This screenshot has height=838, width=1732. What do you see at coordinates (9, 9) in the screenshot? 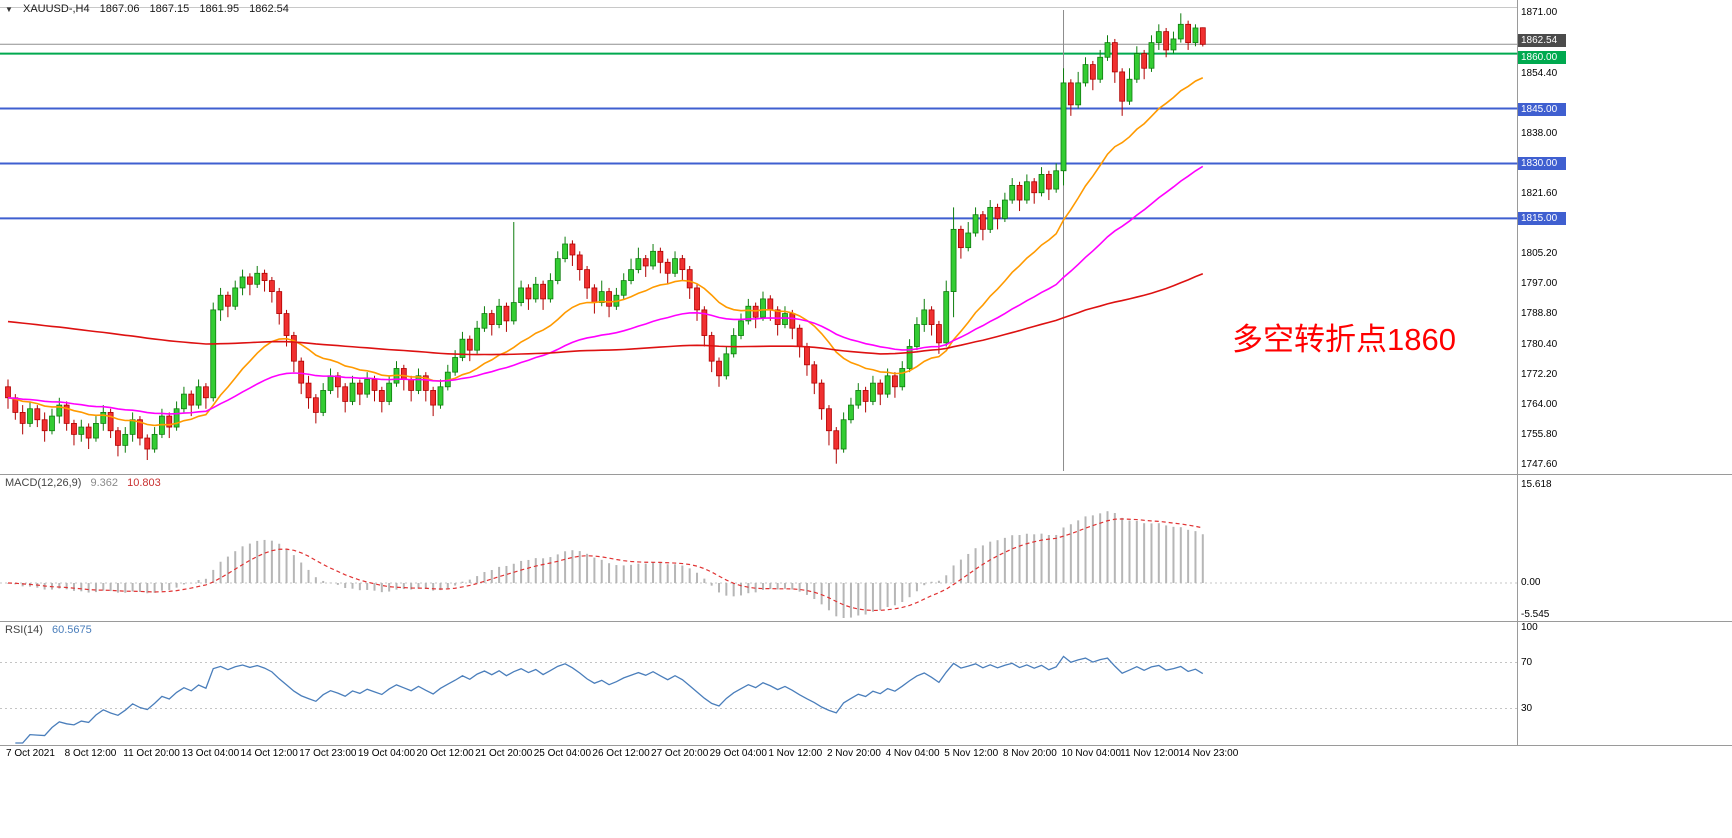
I see `chart-dropdown-icon: ▼` at bounding box center [9, 9].